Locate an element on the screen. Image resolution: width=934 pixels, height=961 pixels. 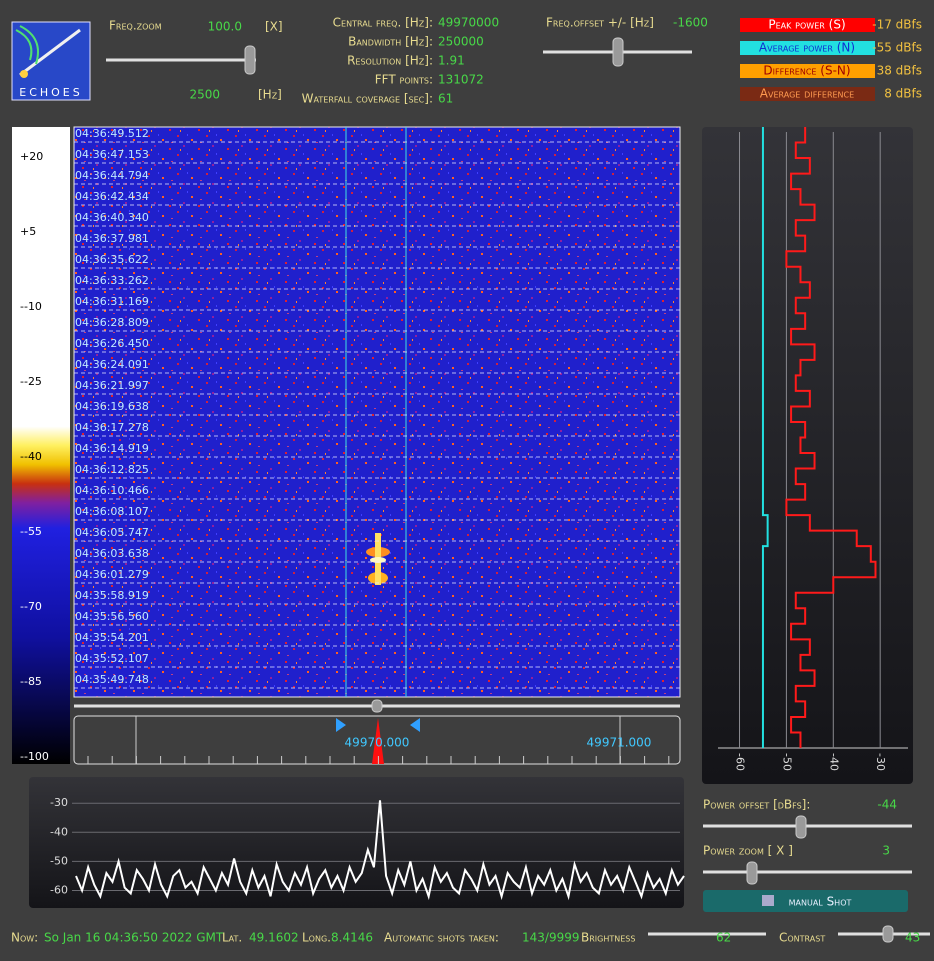
waterfall-time: 04:36:21.997 is located at coordinates (112, 385).